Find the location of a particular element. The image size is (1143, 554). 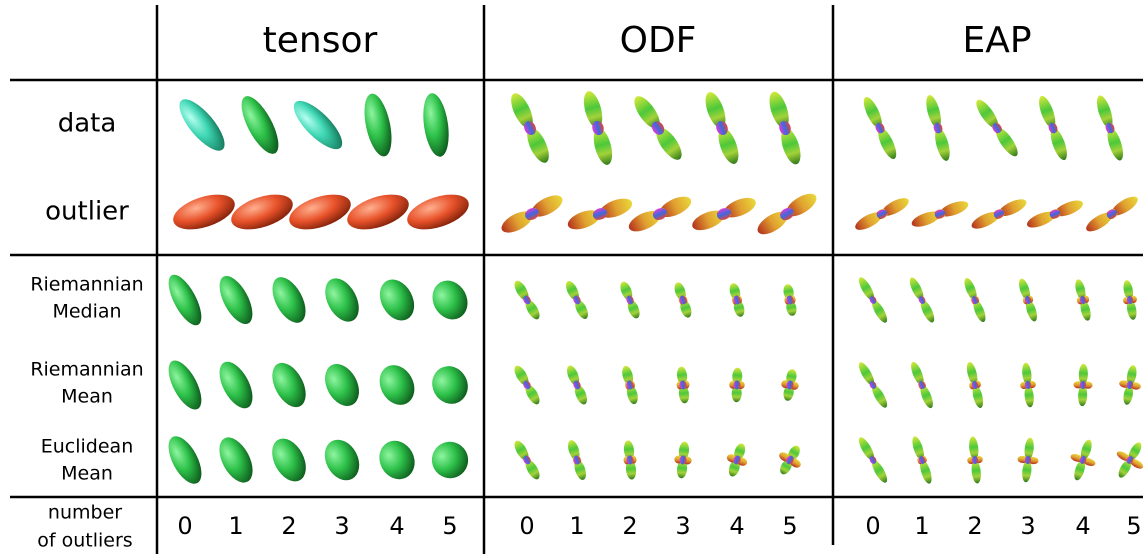

footer-label: of outliers is located at coordinates (84, 541).